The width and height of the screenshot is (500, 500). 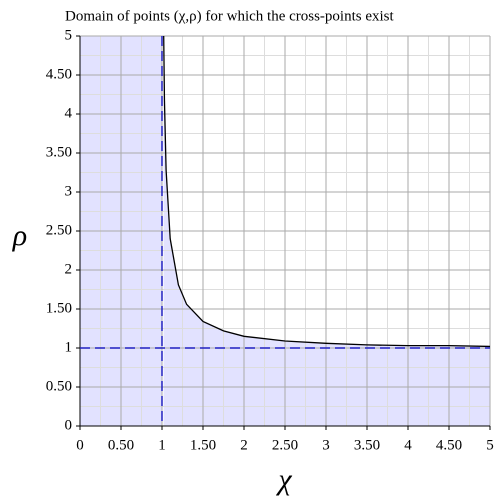 What do you see at coordinates (408, 445) in the screenshot?
I see `x-tick-label: 4` at bounding box center [408, 445].